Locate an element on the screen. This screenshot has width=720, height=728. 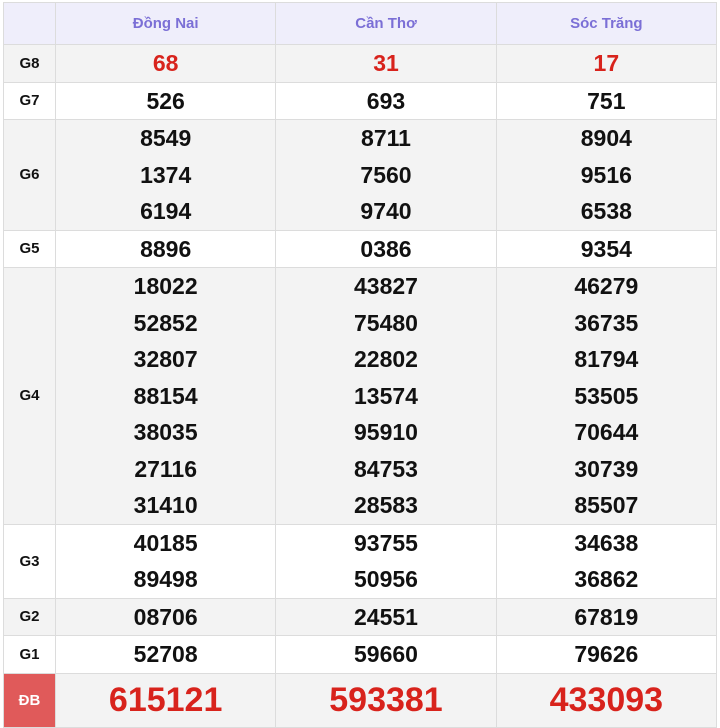
prize-number: 84753 is located at coordinates (386, 468).